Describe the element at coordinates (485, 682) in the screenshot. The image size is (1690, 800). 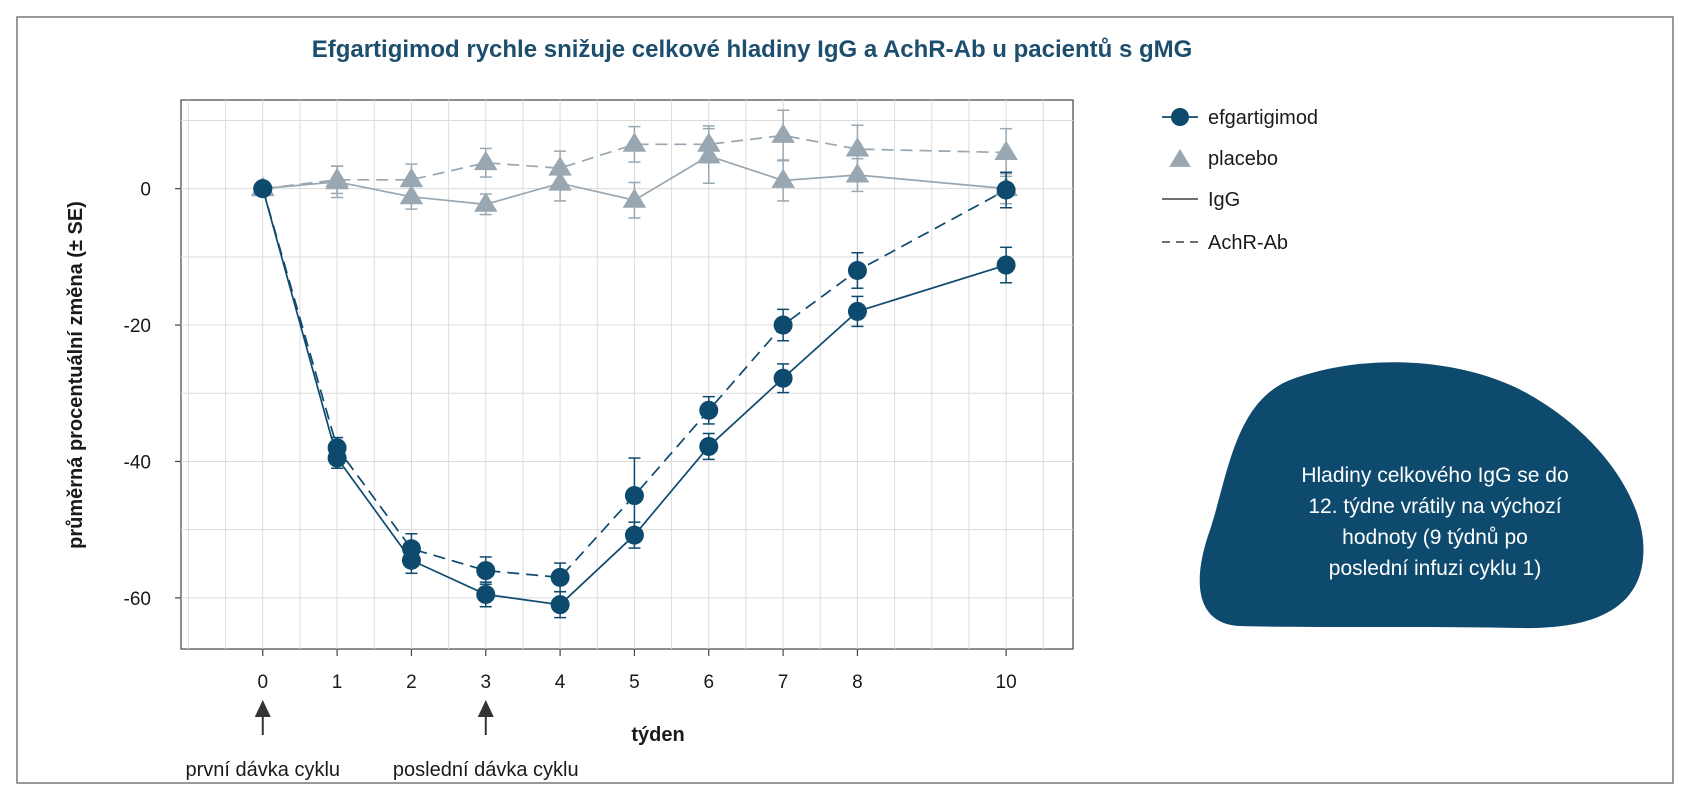
I see `x-tick-label: 3` at that location.